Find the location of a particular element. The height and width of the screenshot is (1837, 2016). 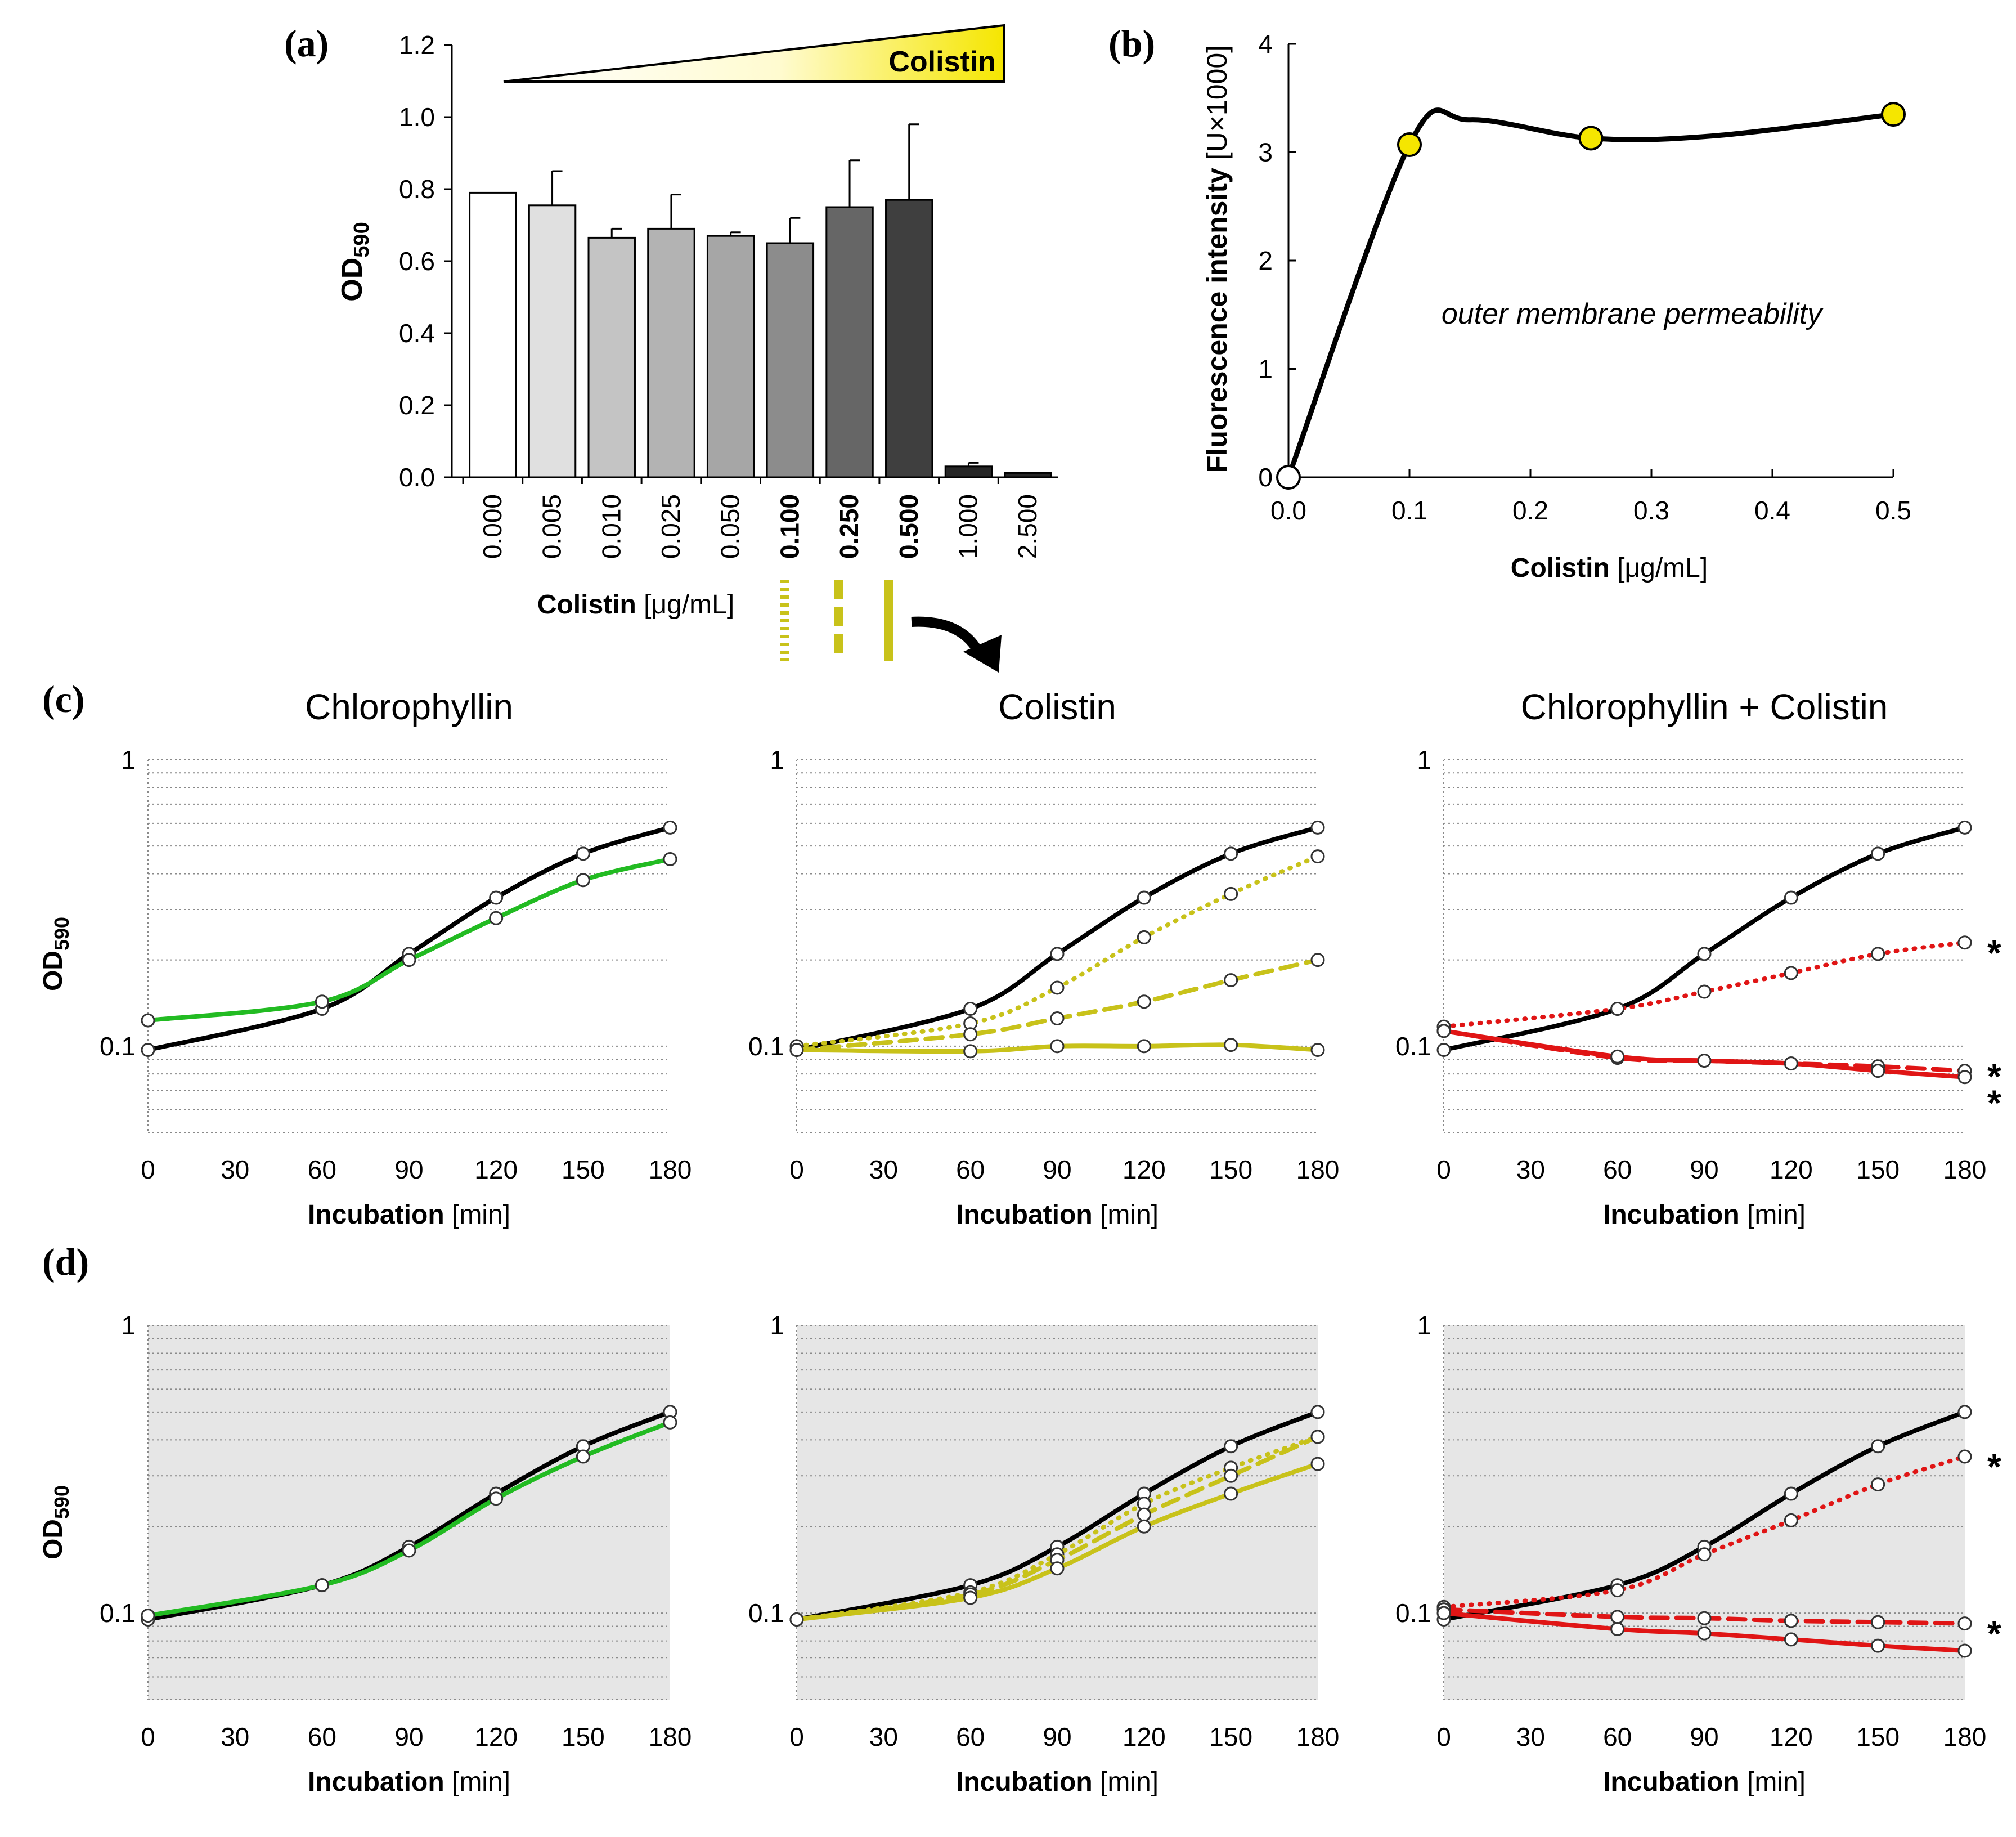

panel-a-xtick-label: 0.500 is located at coordinates (908, 526).